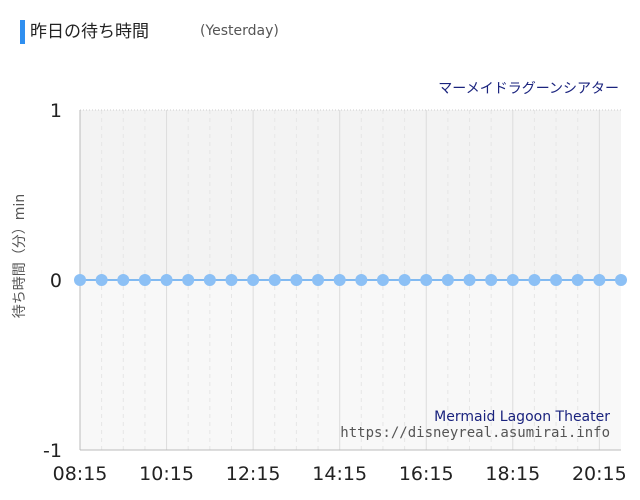  Describe the element at coordinates (56, 281) in the screenshot. I see `y-tick-label: 0` at that location.